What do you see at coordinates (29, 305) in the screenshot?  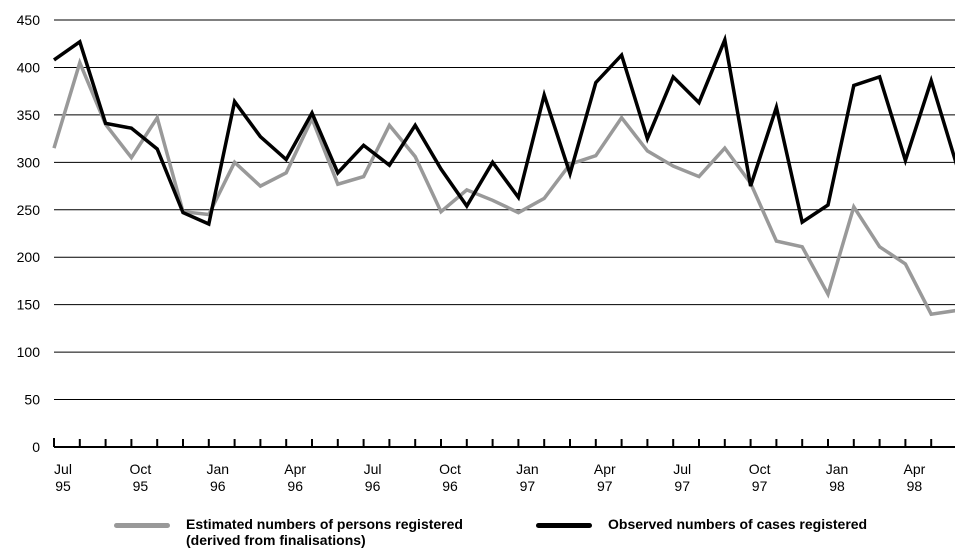 I see `y-tick-label-150: 150` at bounding box center [29, 305].